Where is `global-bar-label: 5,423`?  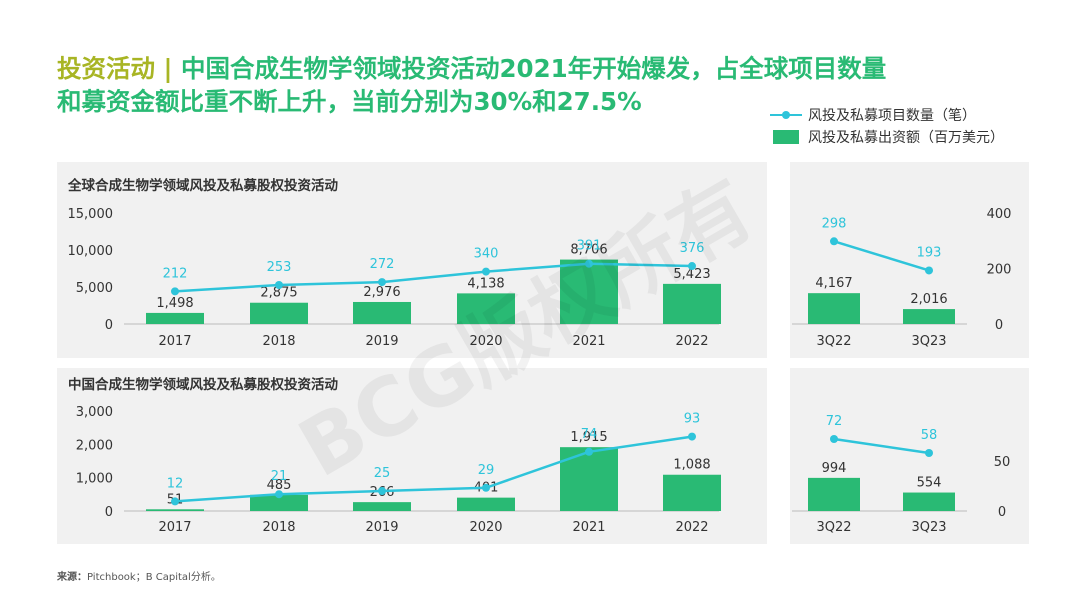
global-bar-label: 5,423 is located at coordinates (691, 274).